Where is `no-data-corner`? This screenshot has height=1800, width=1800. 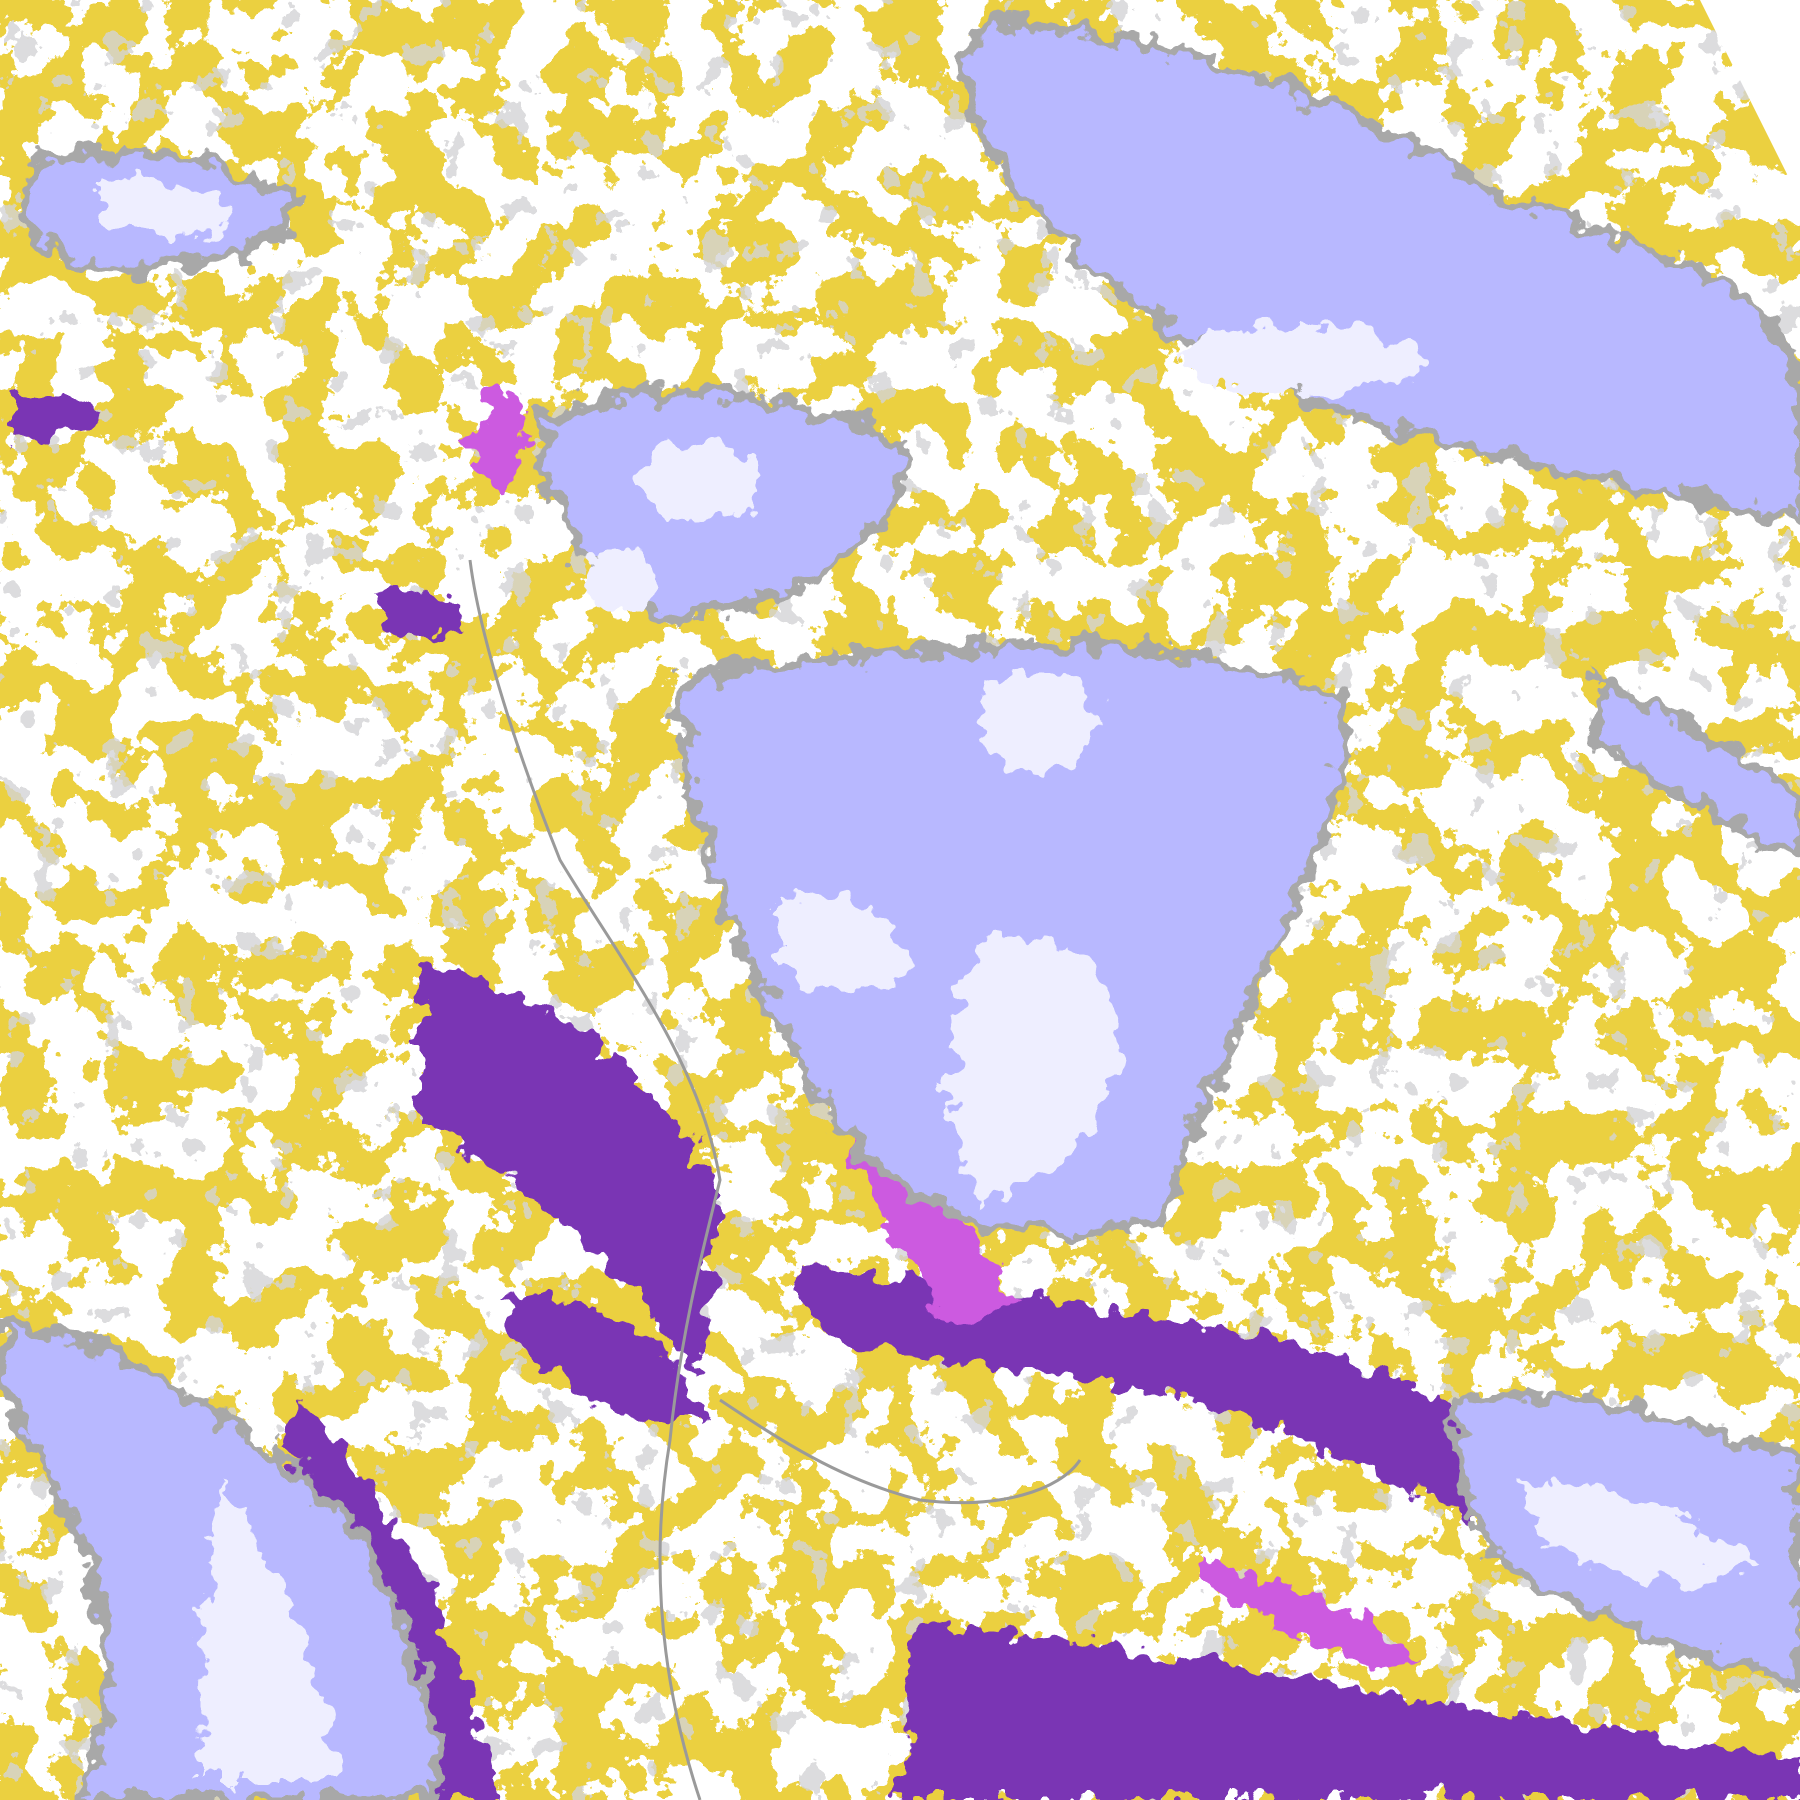
no-data-corner is located at coordinates (1750, 100).